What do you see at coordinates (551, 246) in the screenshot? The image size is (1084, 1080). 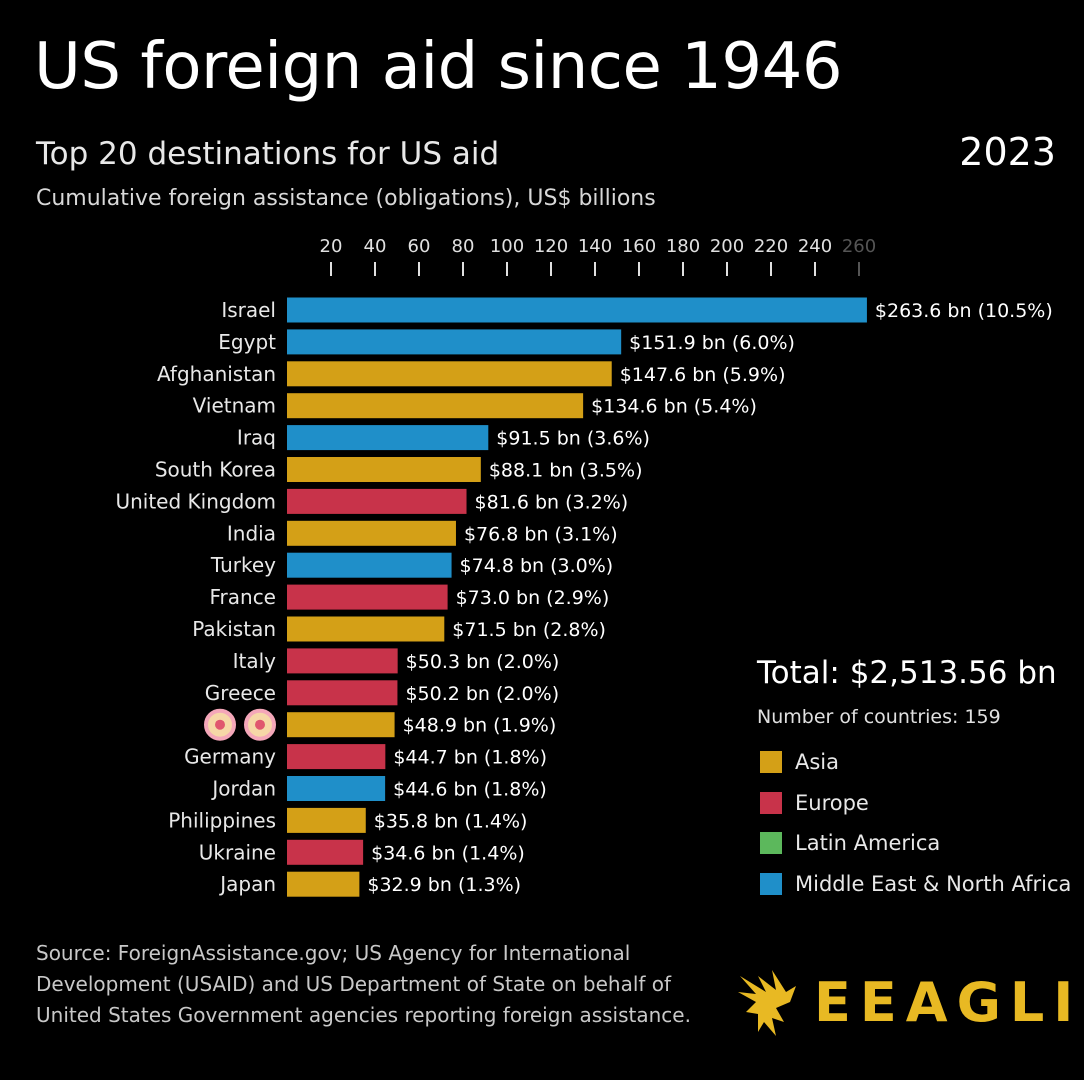 I see `x-tick-label: 120` at bounding box center [551, 246].